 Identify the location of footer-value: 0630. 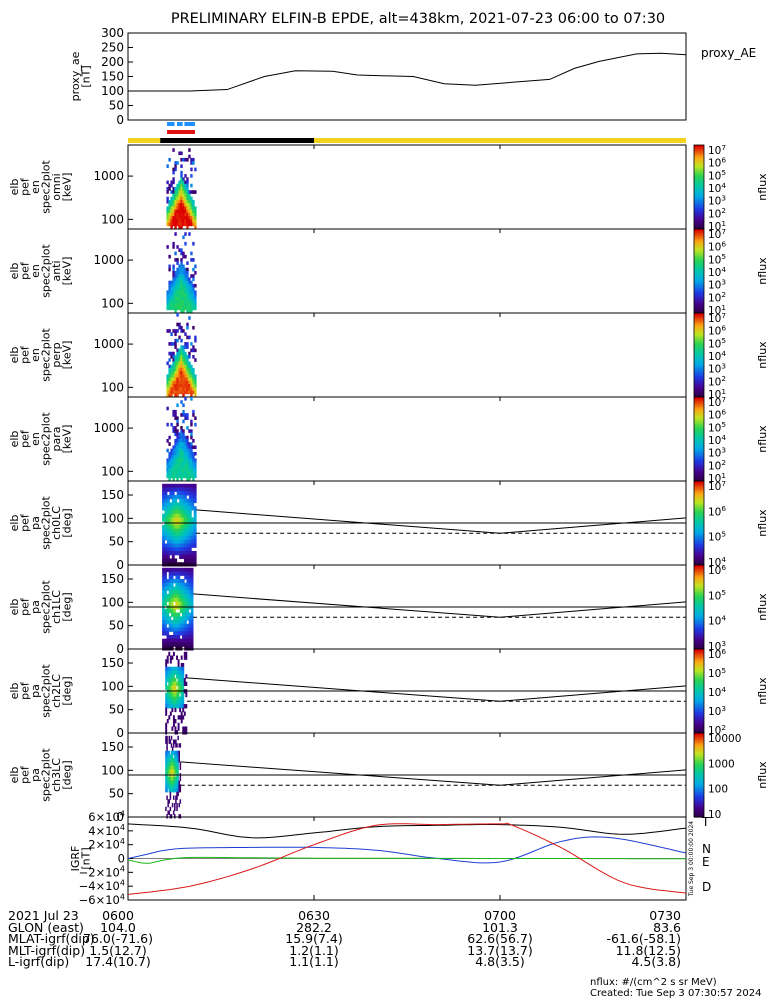
(314, 915).